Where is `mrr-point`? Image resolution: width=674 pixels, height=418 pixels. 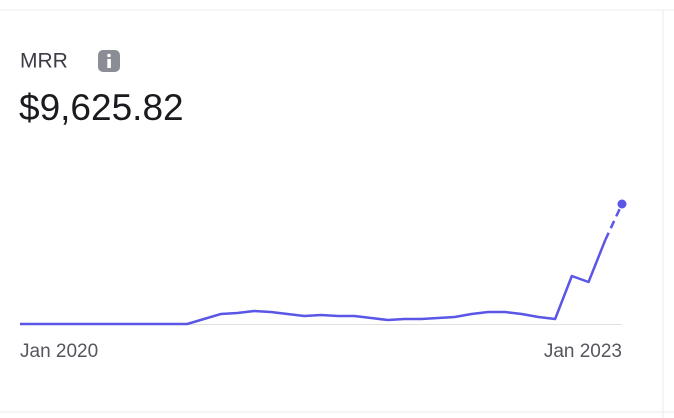 mrr-point is located at coordinates (622, 204).